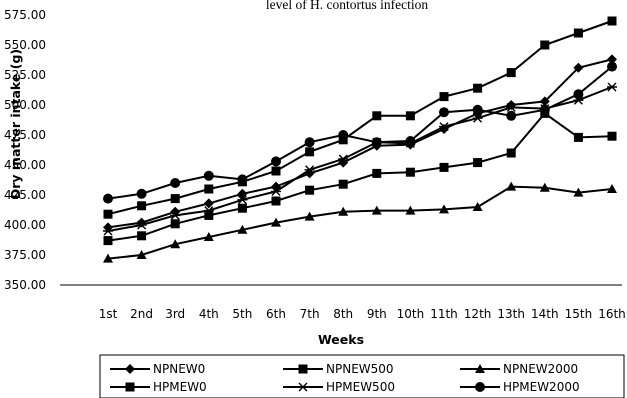 The height and width of the screenshot is (398, 627). Describe the element at coordinates (411, 314) in the screenshot. I see `x-tick-label: 10th` at that location.